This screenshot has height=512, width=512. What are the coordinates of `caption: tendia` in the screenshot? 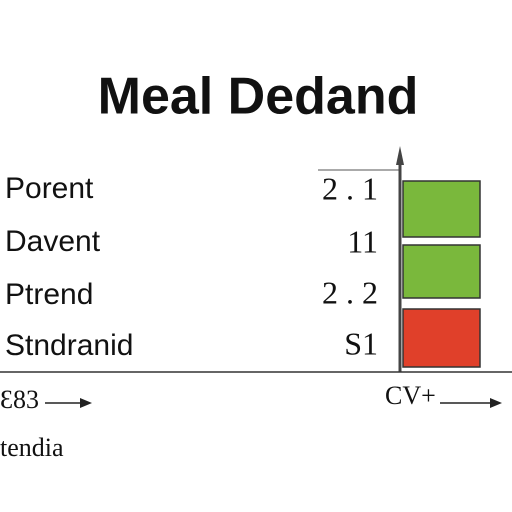 It's located at (32, 447).